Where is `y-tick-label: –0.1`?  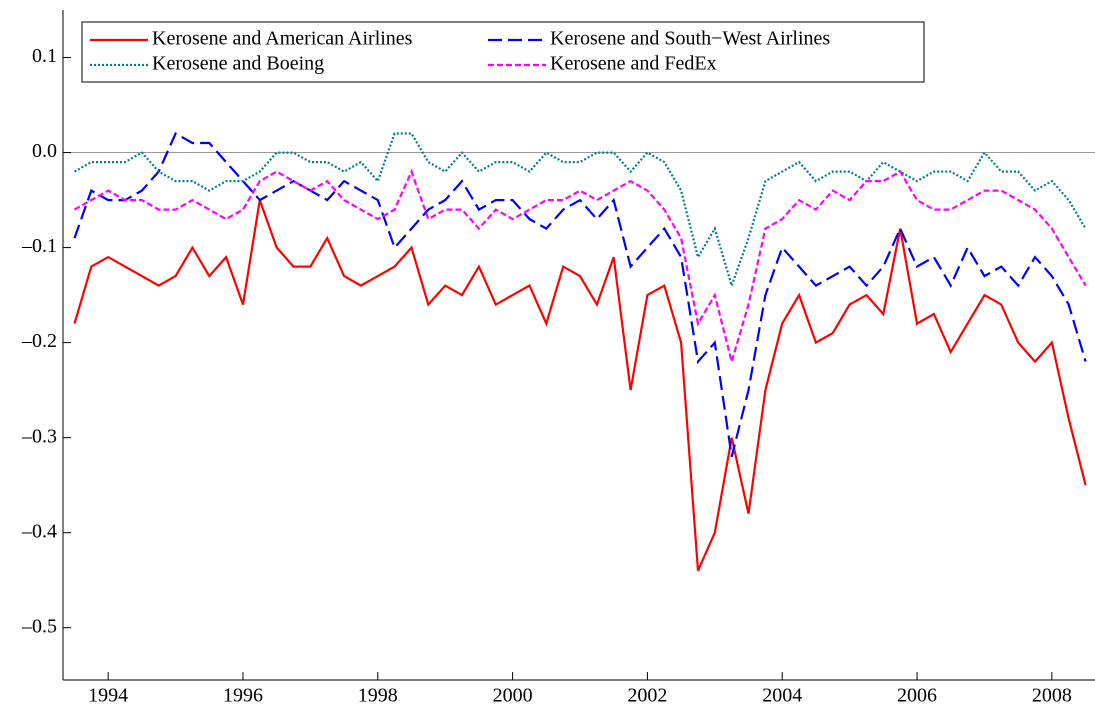
y-tick-label: –0.1 is located at coordinates (39, 246).